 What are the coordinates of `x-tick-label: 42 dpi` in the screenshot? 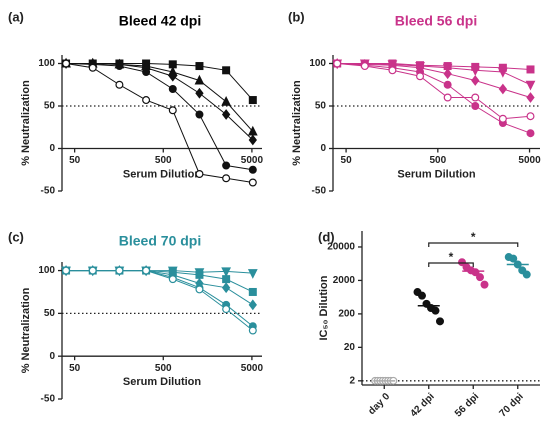 It's located at (423, 405).